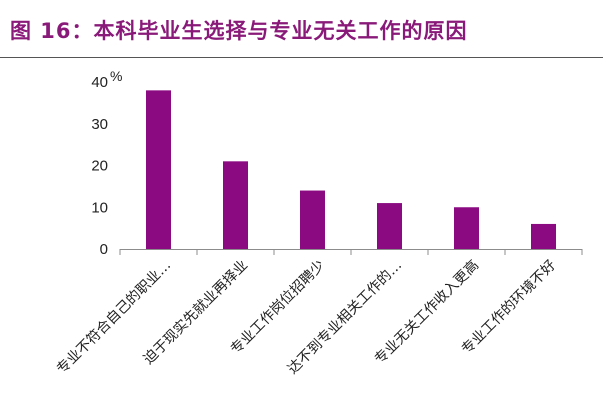  Describe the element at coordinates (301, 57) in the screenshot. I see `title-rule` at that location.